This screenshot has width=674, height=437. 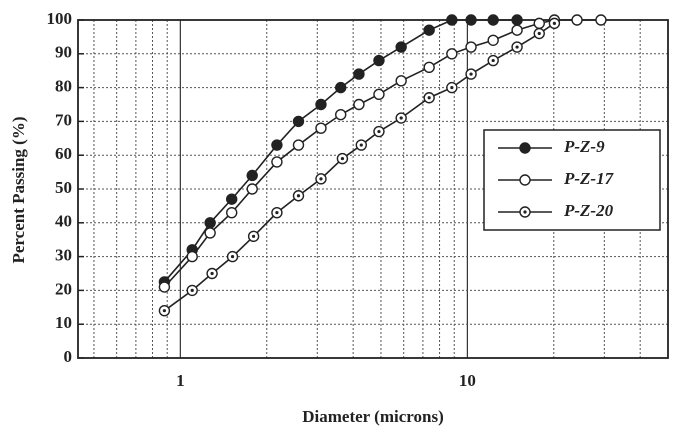 I want to click on legend-label: P-Z-9, so click(x=584, y=146).